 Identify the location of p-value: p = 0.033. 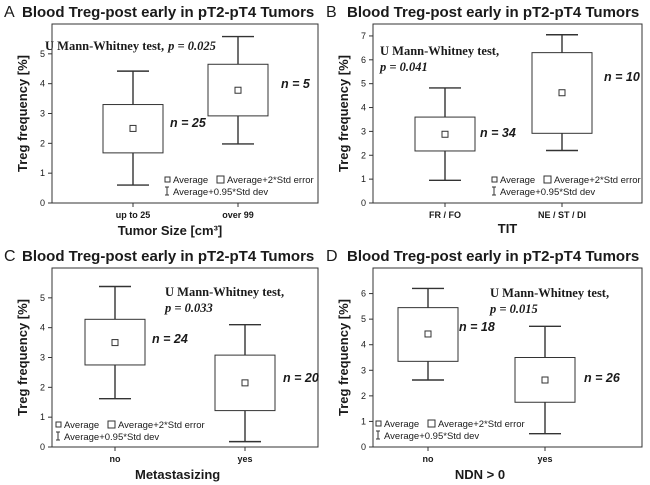
(188, 308).